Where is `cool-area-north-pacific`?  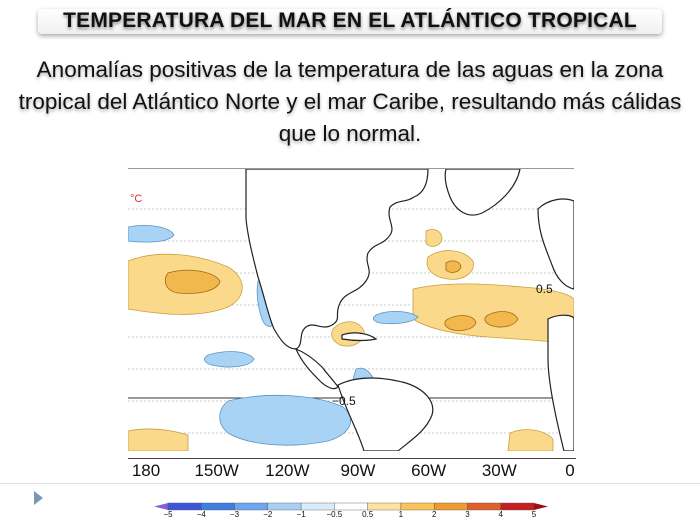
cool-area-north-pacific is located at coordinates (151, 234).